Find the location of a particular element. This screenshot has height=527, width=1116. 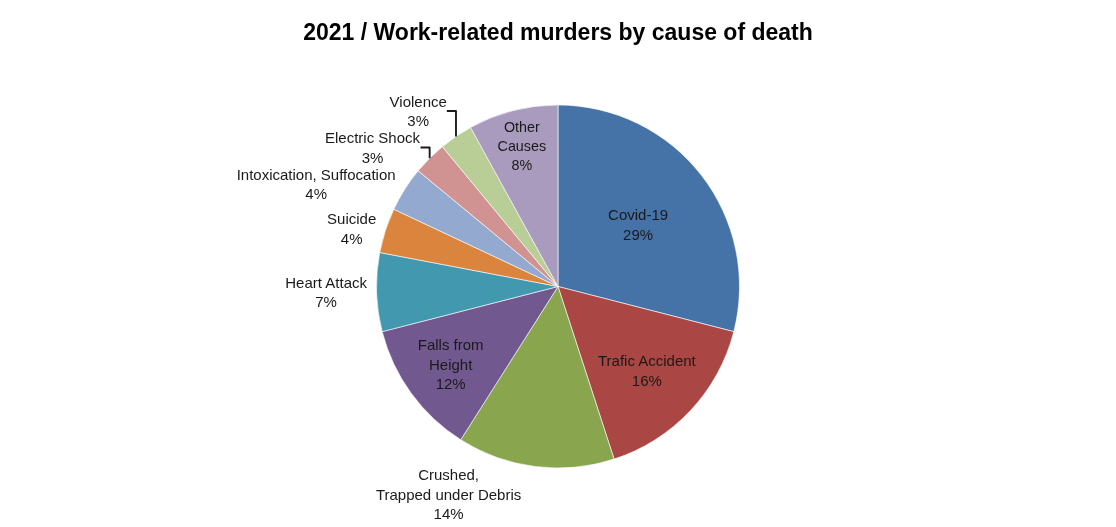

slice-label: Covid-19 is located at coordinates (638, 215).